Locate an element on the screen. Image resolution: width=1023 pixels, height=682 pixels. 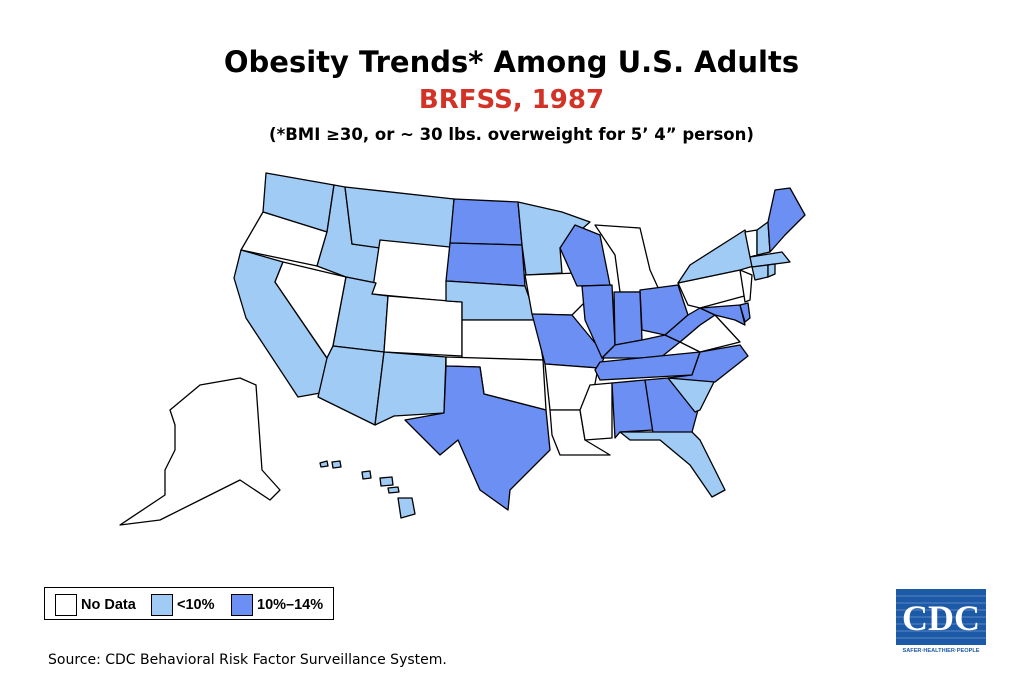
state-nd is located at coordinates (486, 222).